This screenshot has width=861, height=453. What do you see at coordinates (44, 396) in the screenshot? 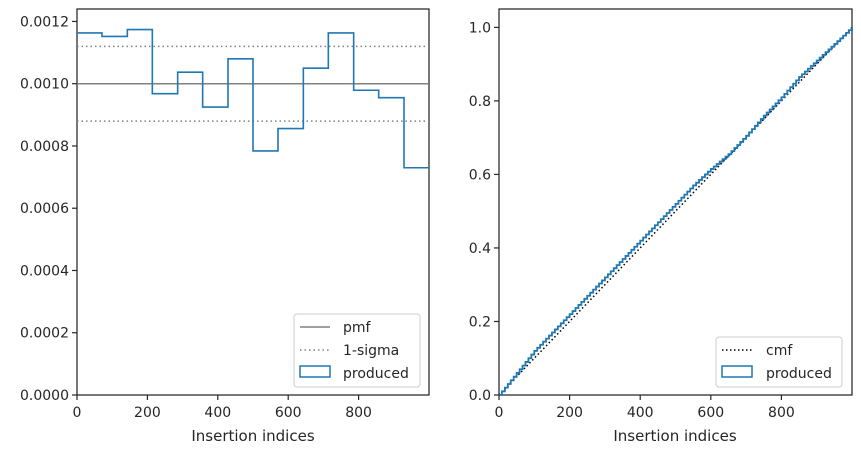
I see `left-y-tick-label: 0.0000` at bounding box center [44, 396].